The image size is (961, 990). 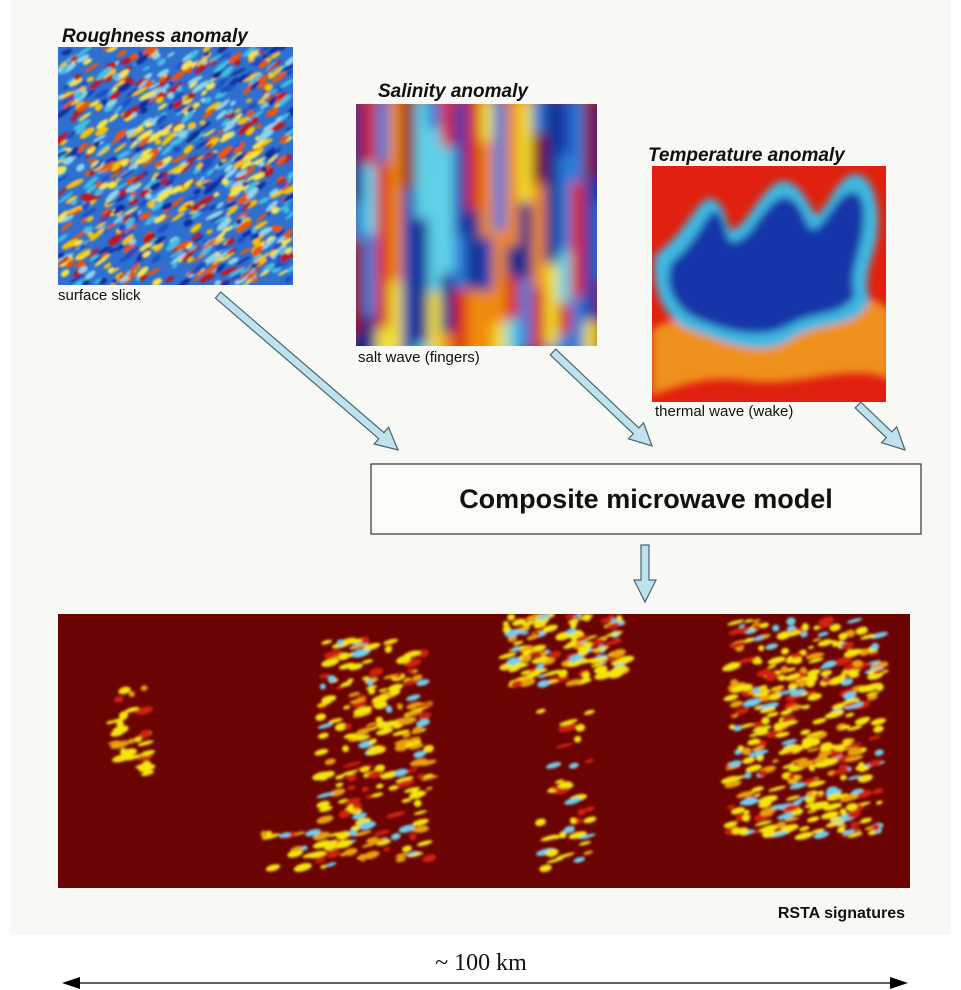 What do you see at coordinates (155, 36) in the screenshot?
I see `panel-title: Roughness anomaly` at bounding box center [155, 36].